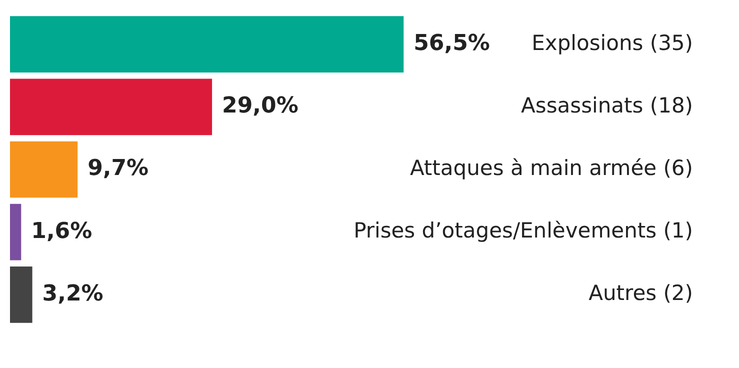 The image size is (739, 368). Describe the element at coordinates (612, 42) in the screenshot. I see `y-tick-label: Explosions (35)` at that location.